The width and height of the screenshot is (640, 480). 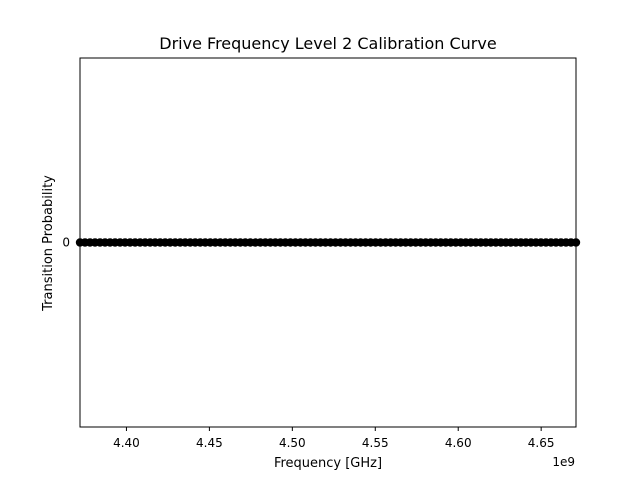 I want to click on x-tick-label: 4.55, so click(x=375, y=443).